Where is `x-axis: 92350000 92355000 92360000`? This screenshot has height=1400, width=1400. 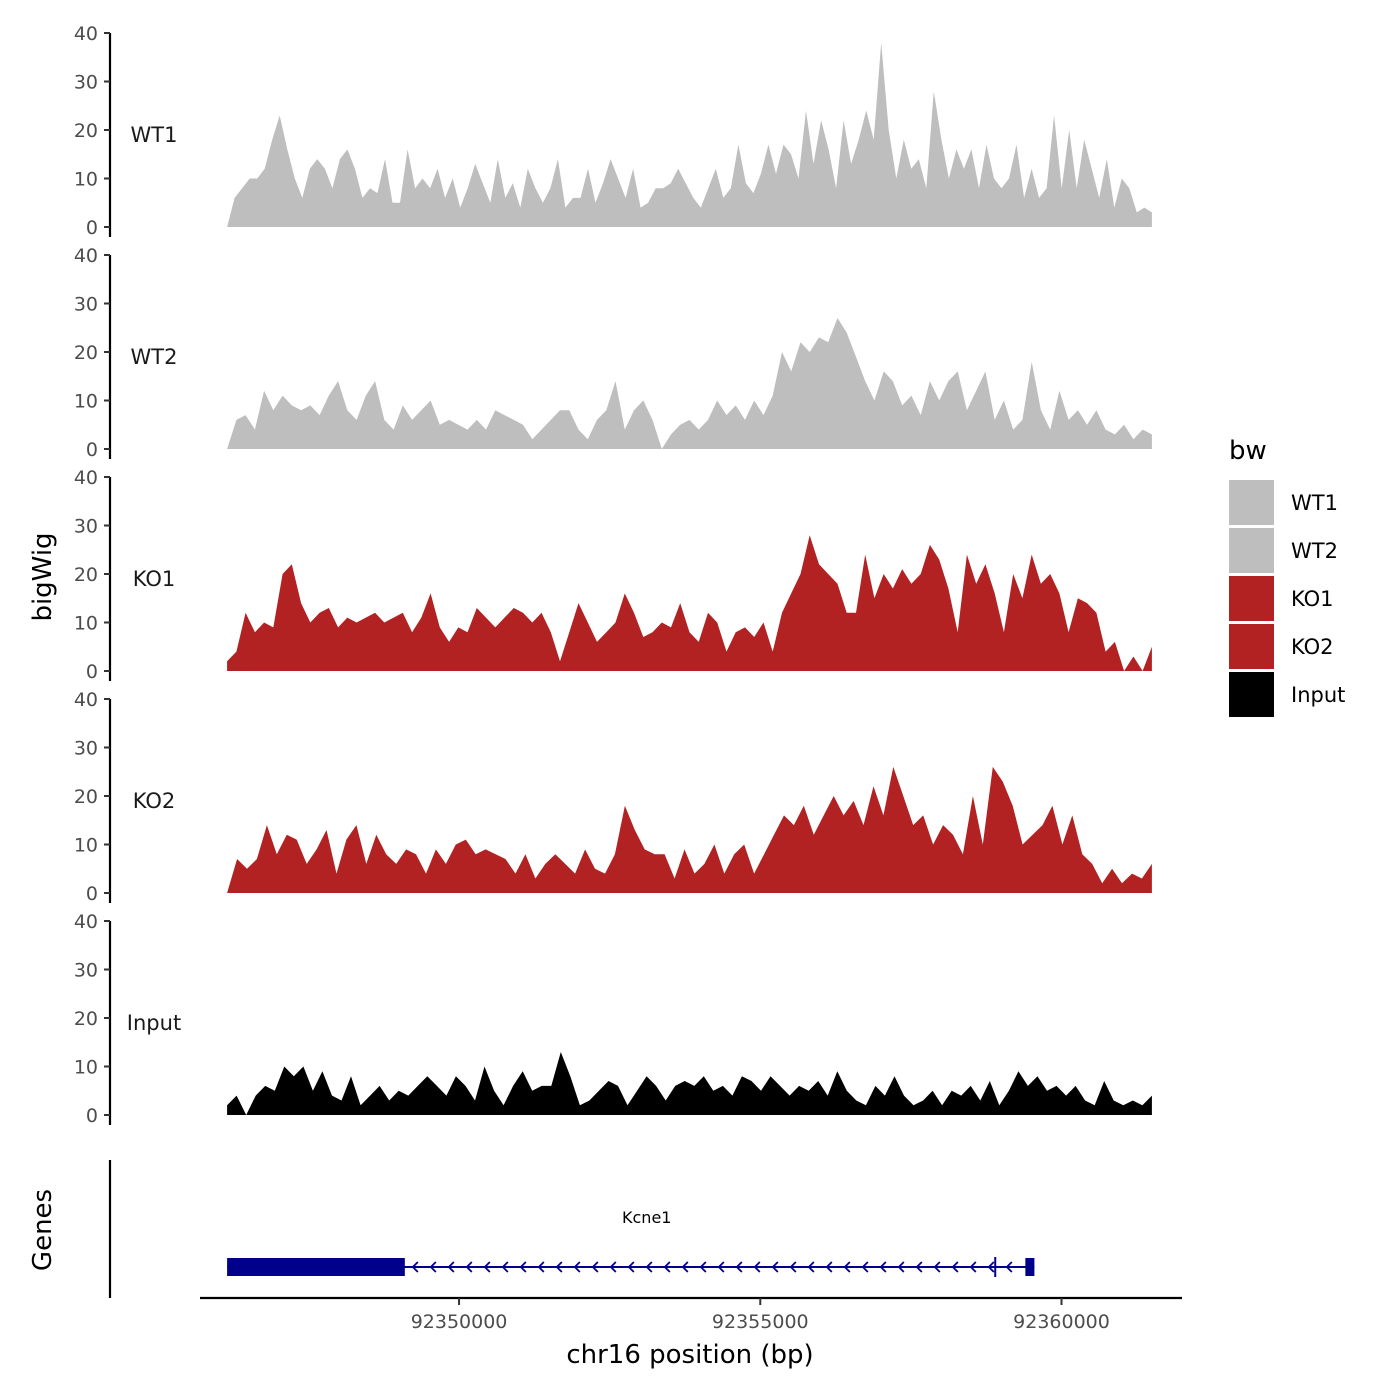 x-axis: 92350000 92355000 92360000 is located at coordinates (691, 1314).